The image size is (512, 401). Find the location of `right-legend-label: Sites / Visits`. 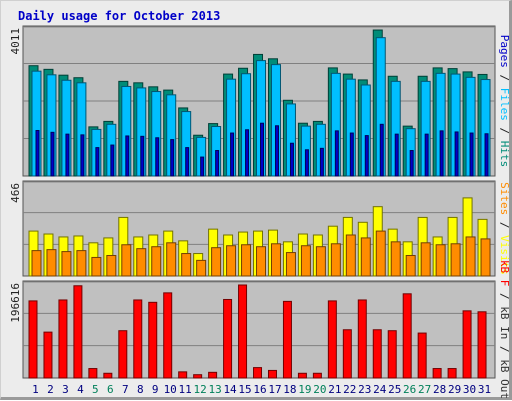

right-legend-label: Sites / Visits is located at coordinates (504, 228).